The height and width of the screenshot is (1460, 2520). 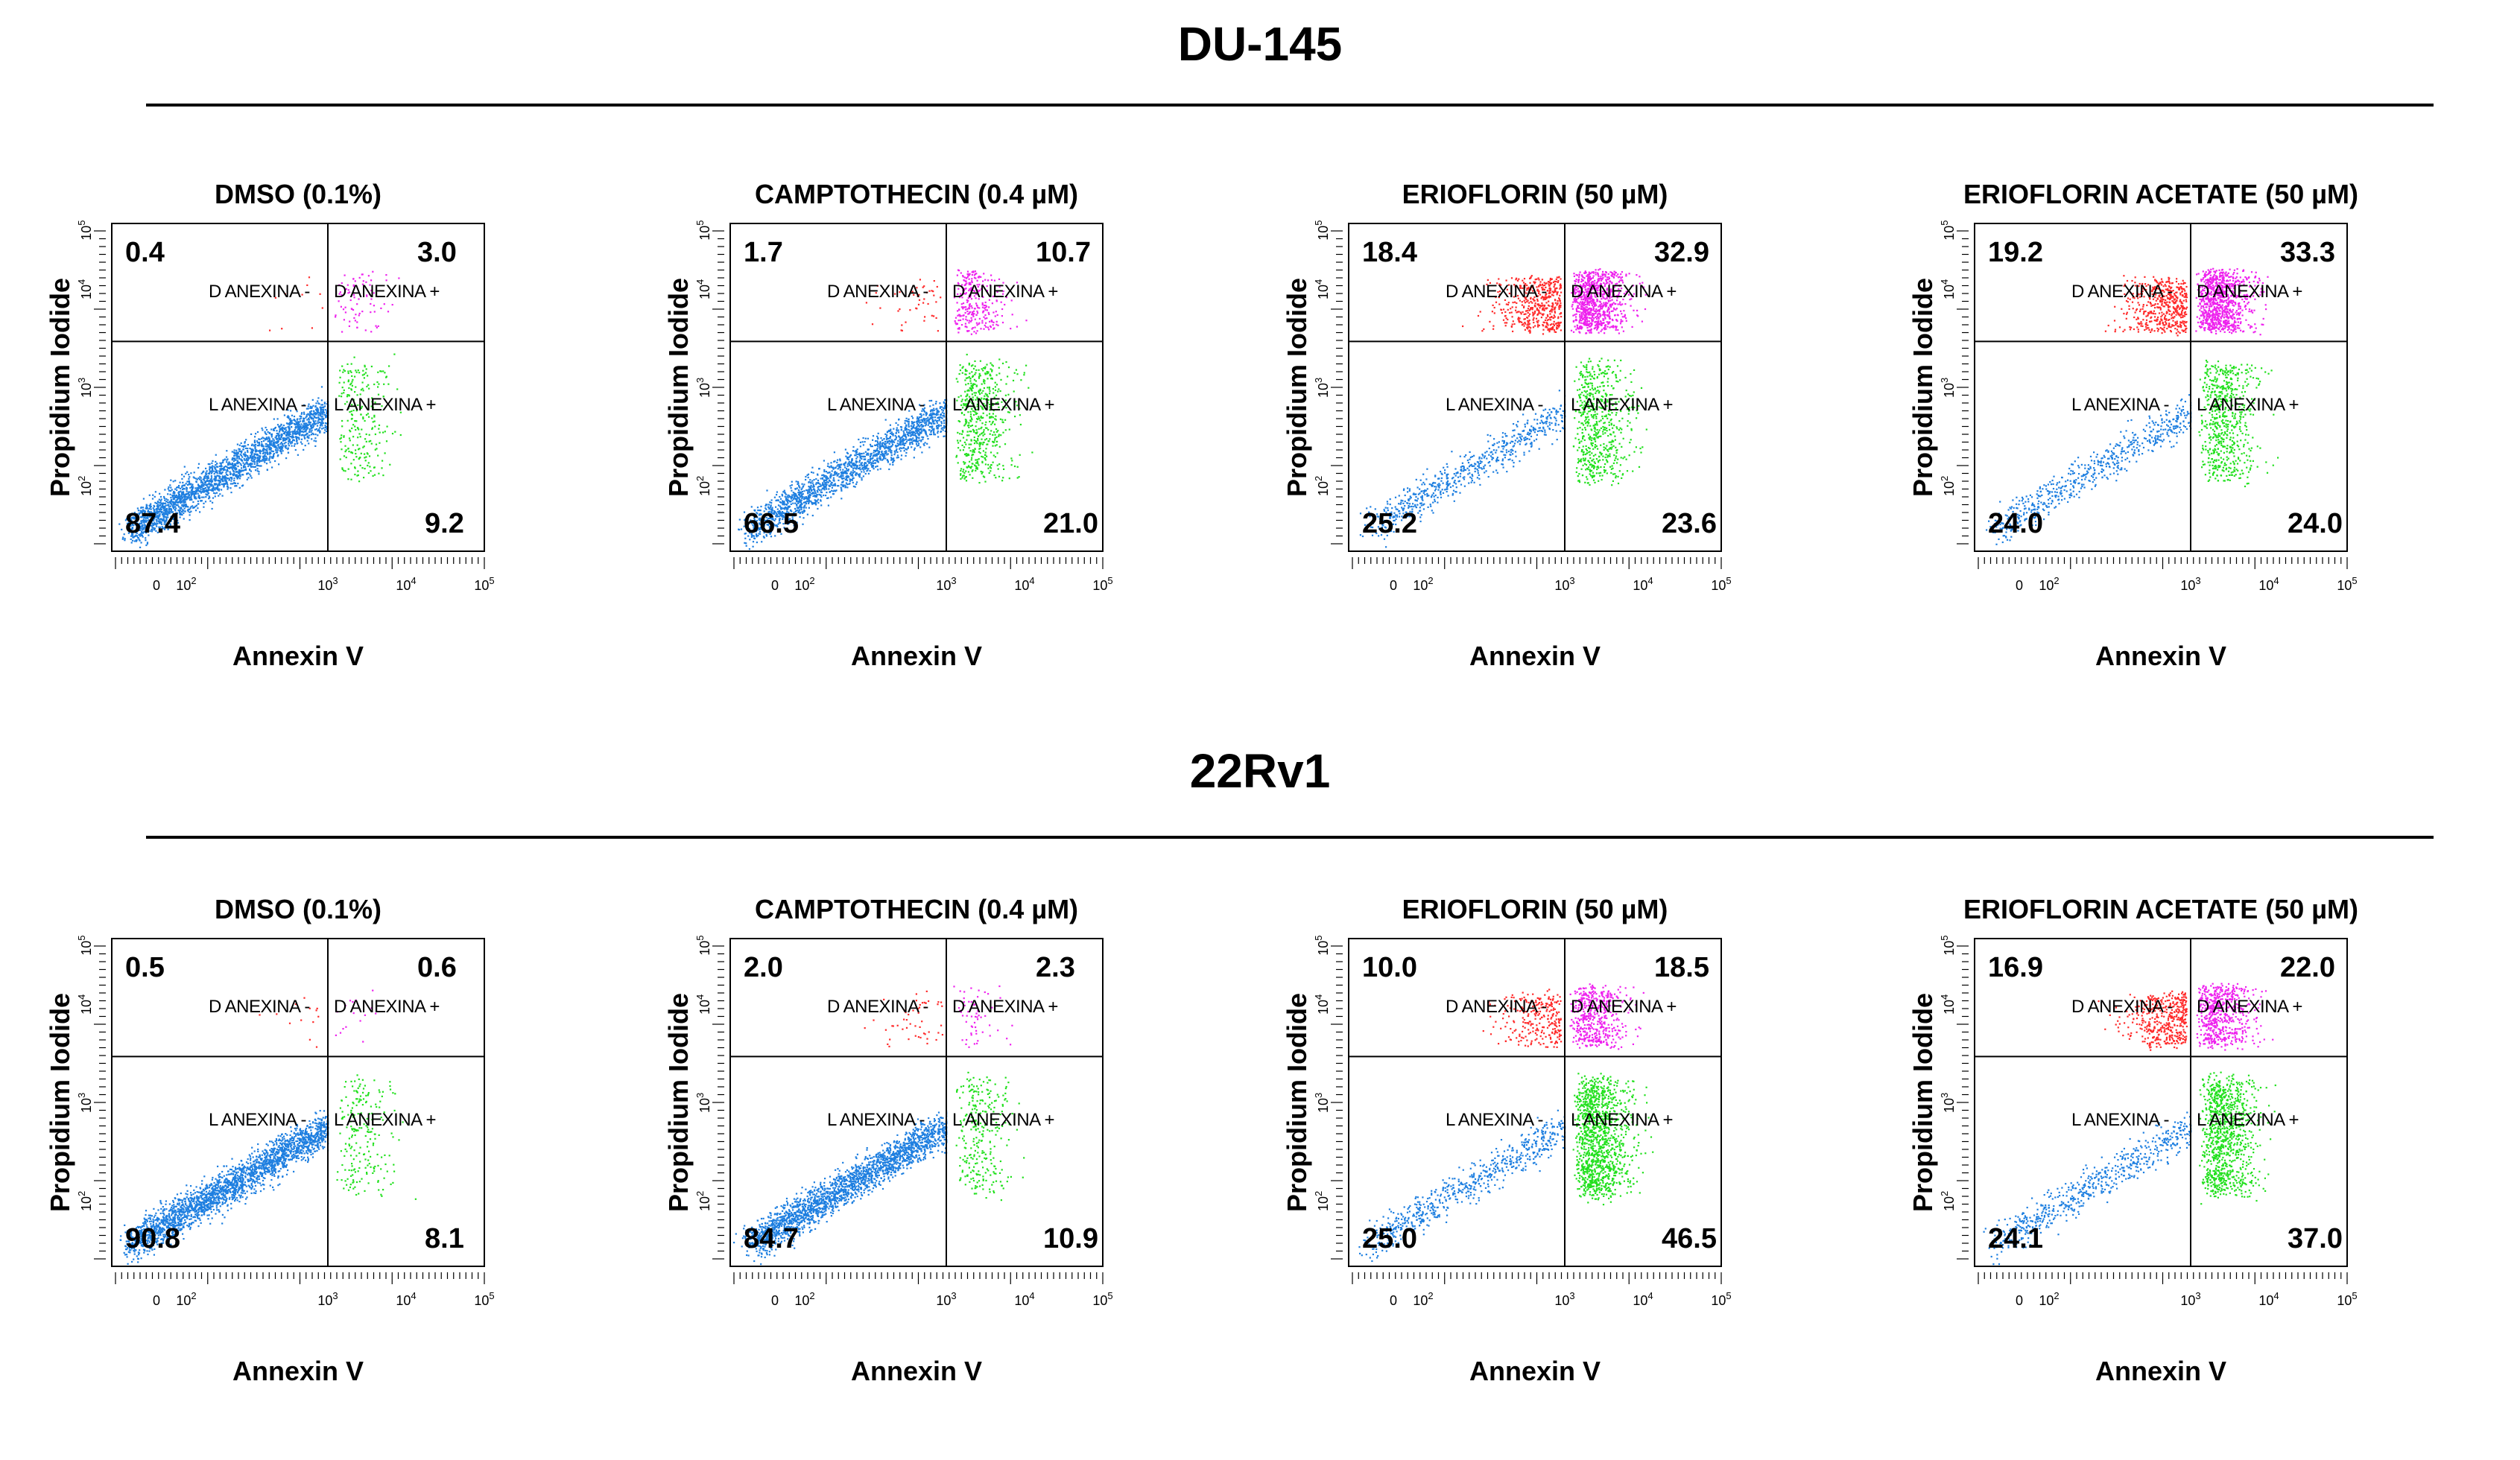 I want to click on x-axis-label: Annexin V, so click(x=298, y=656).